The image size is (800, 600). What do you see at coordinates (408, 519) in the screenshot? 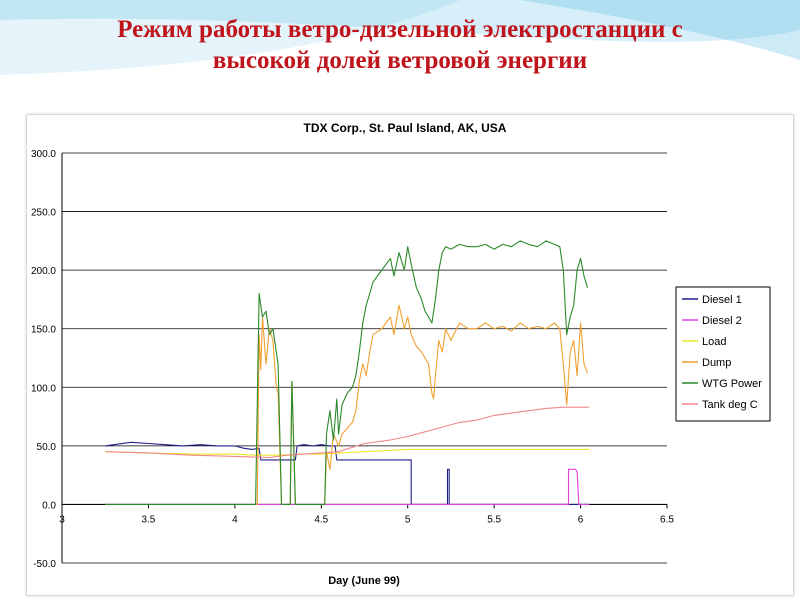
I see `x-tick-label: 5` at bounding box center [408, 519].